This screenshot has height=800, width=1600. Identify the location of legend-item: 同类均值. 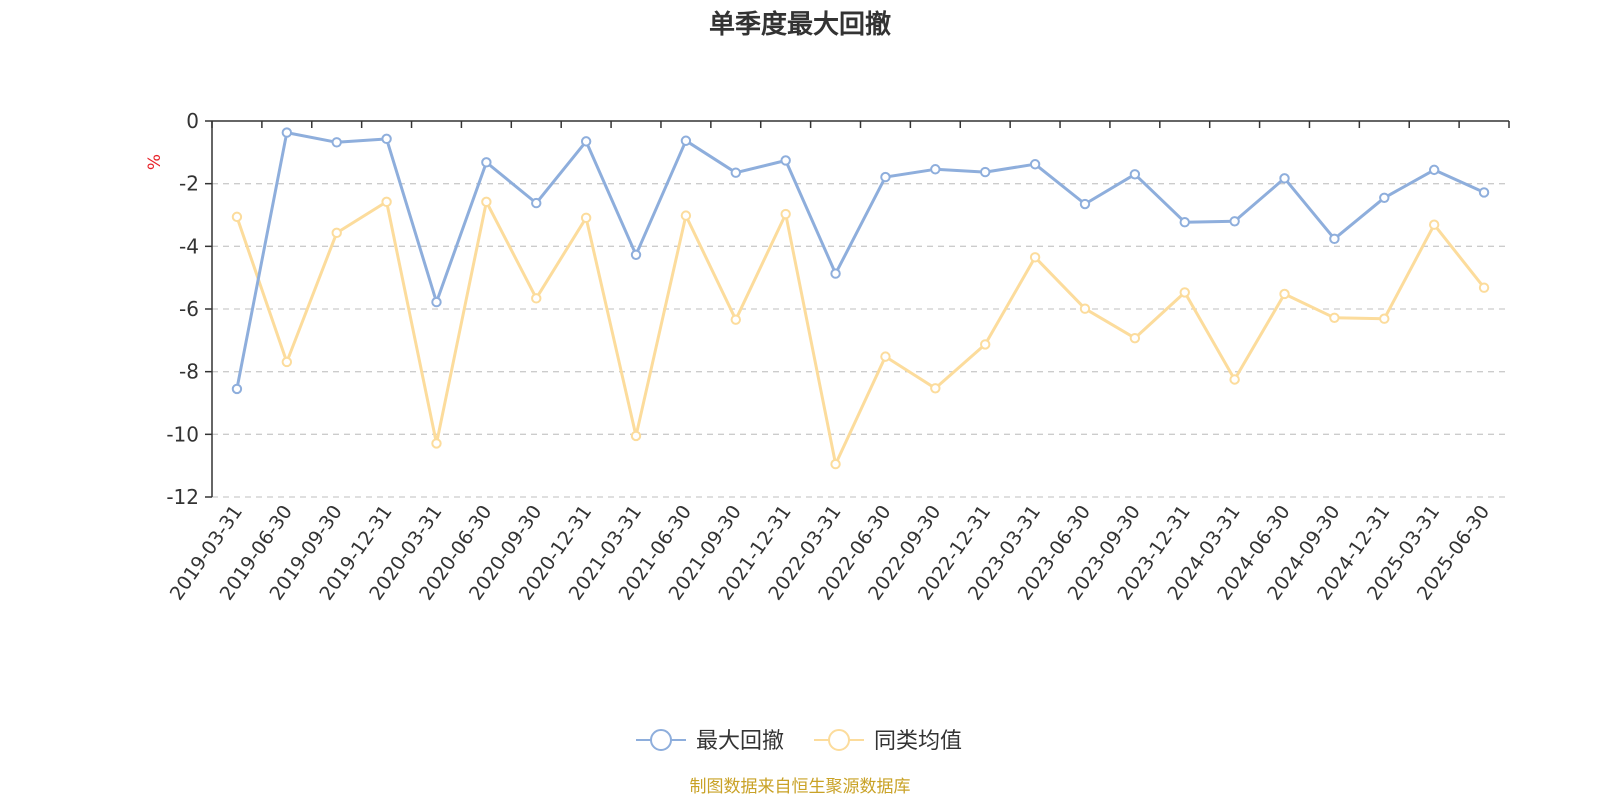
(888, 741).